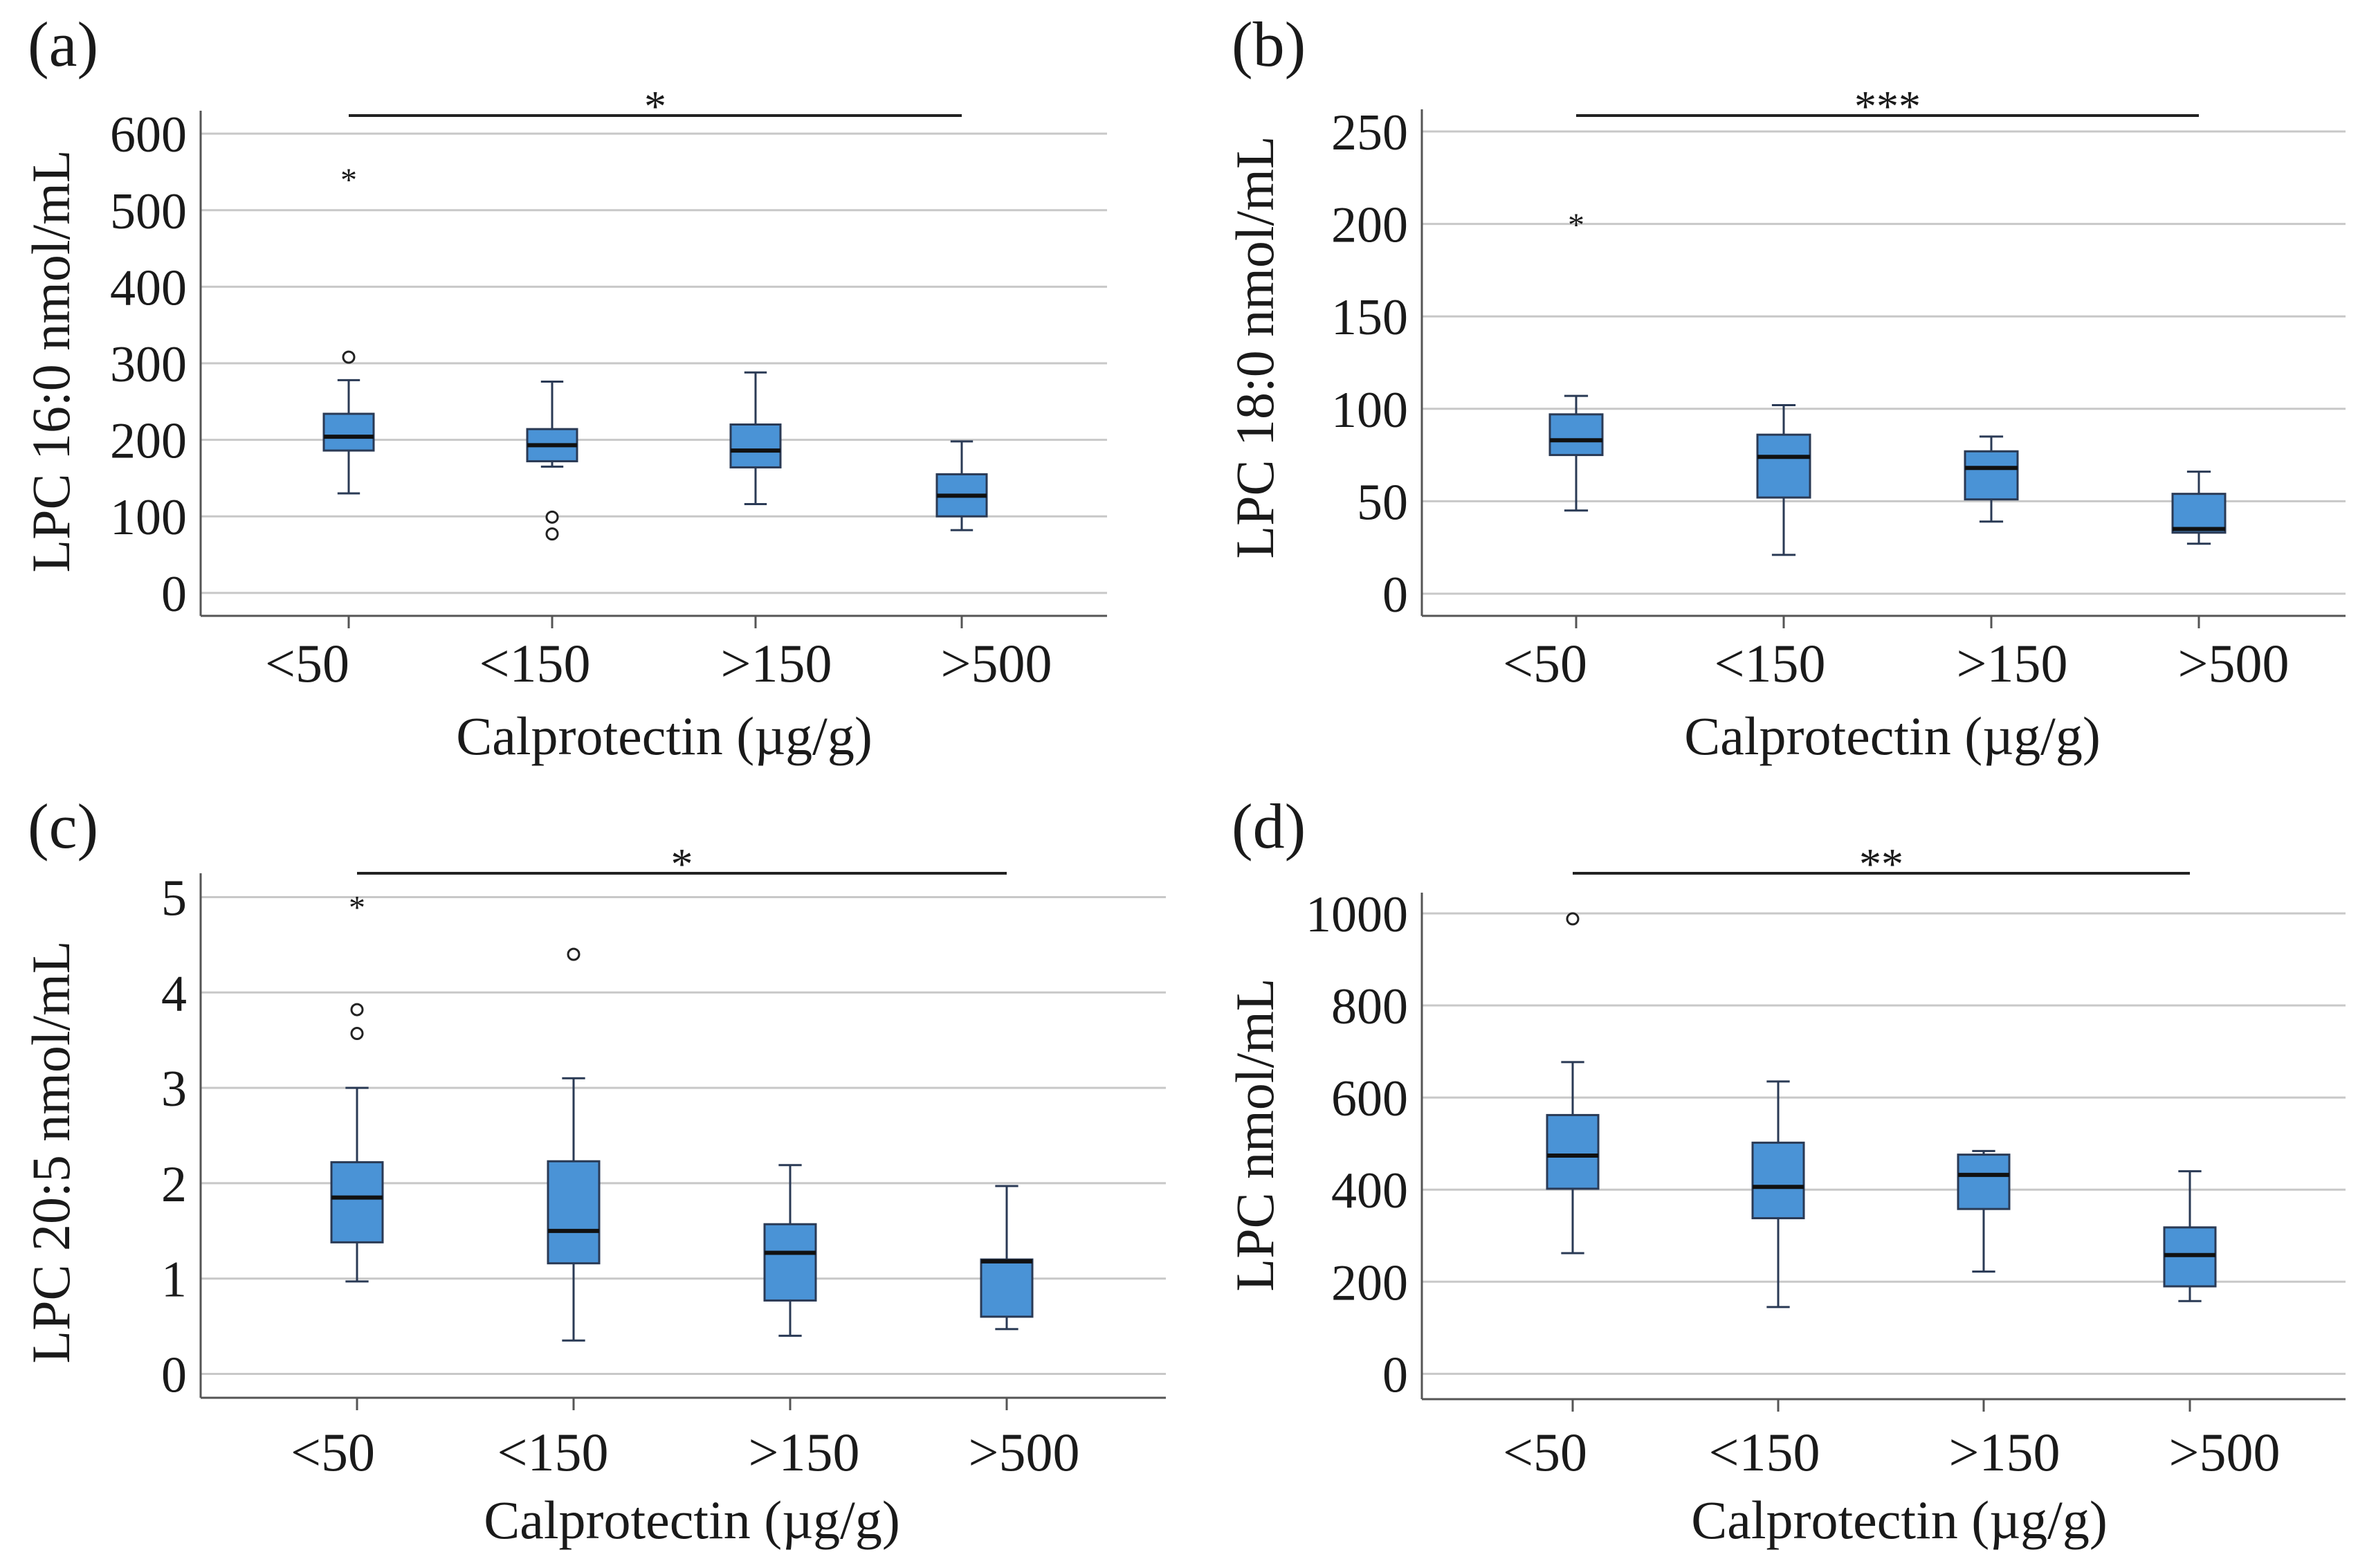 The image size is (2358, 1568). Describe the element at coordinates (51, 1151) in the screenshot. I see `y-axis-title: LPC 20:5 nmol/mL` at that location.